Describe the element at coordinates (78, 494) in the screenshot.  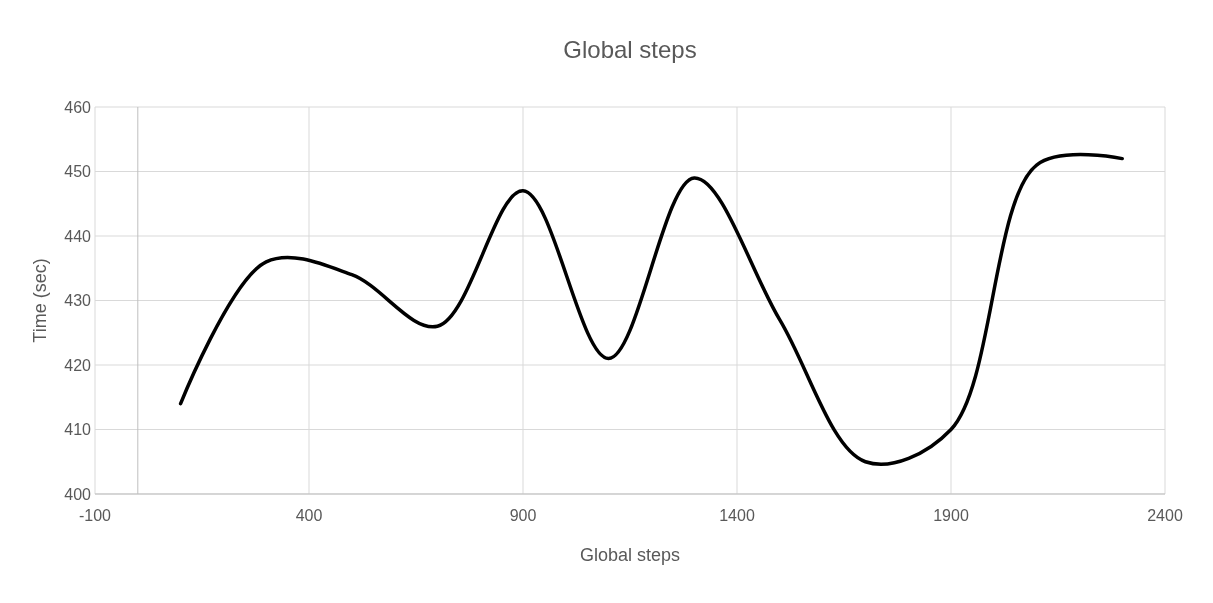
I see `y-tick-label: 400` at that location.